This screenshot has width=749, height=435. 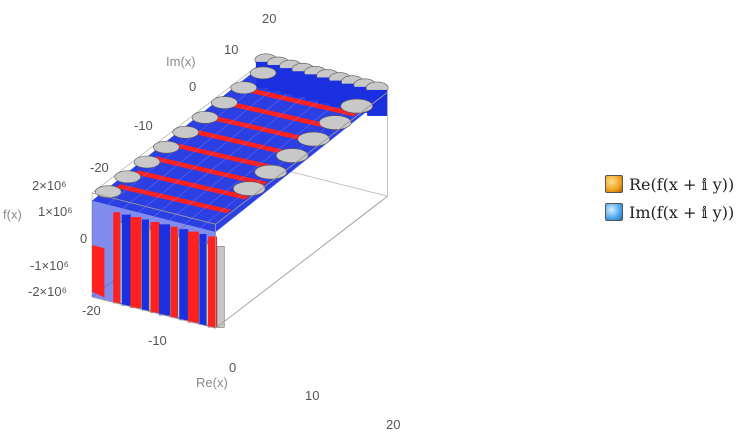 What do you see at coordinates (181, 61) in the screenshot?
I see `y-axis-label: Im(x)` at bounding box center [181, 61].